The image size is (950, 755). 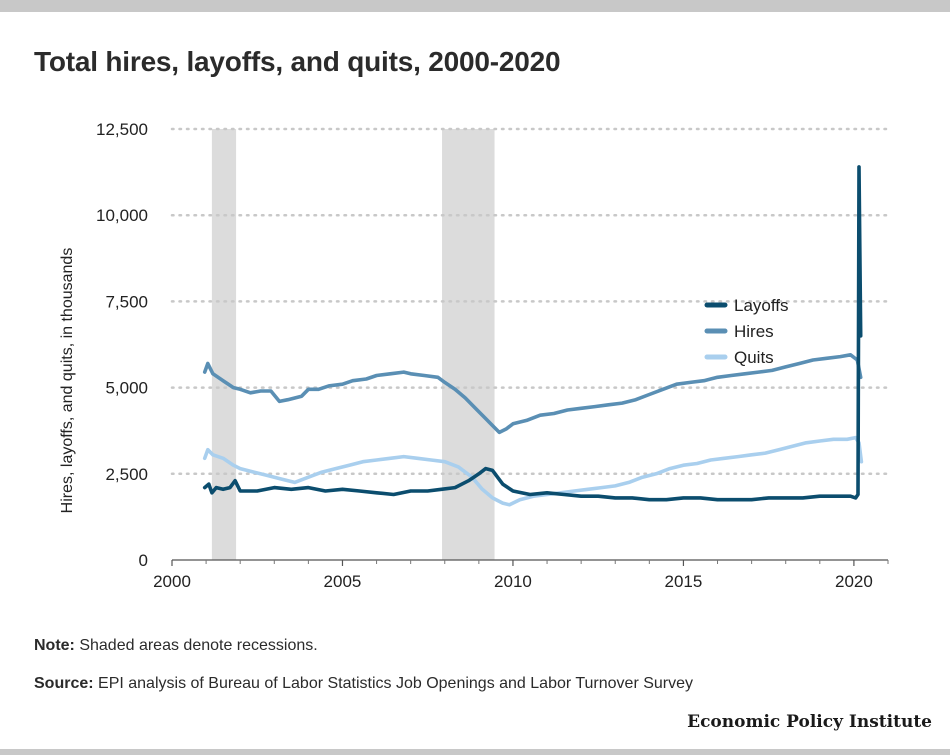 What do you see at coordinates (854, 581) in the screenshot?
I see `x-tick-label: 2020` at bounding box center [854, 581].